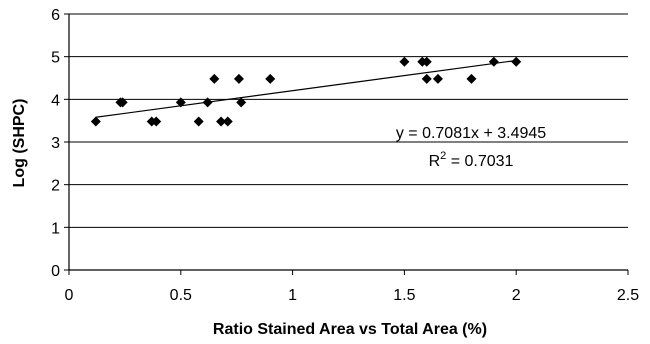 The image size is (650, 344). What do you see at coordinates (55, 228) in the screenshot?
I see `y-tick-label-1: 1` at bounding box center [55, 228].